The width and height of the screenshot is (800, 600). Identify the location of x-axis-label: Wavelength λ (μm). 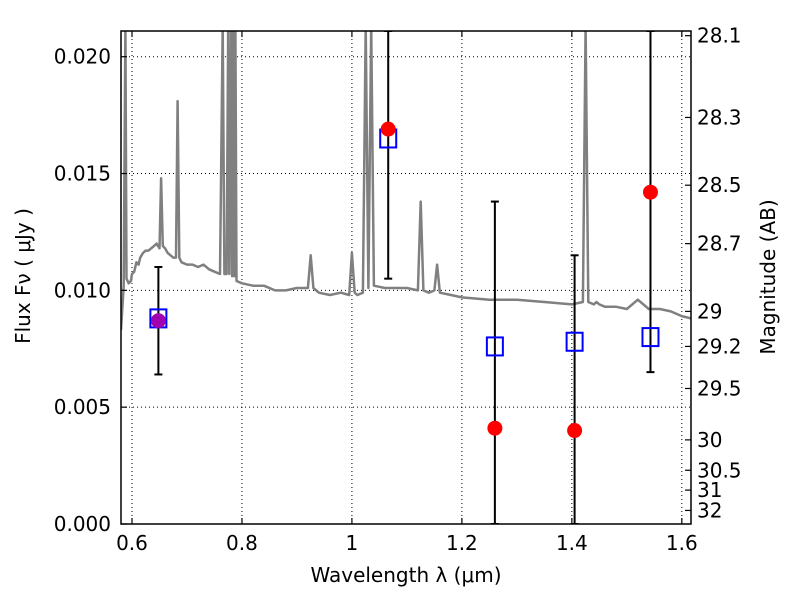
(405, 575).